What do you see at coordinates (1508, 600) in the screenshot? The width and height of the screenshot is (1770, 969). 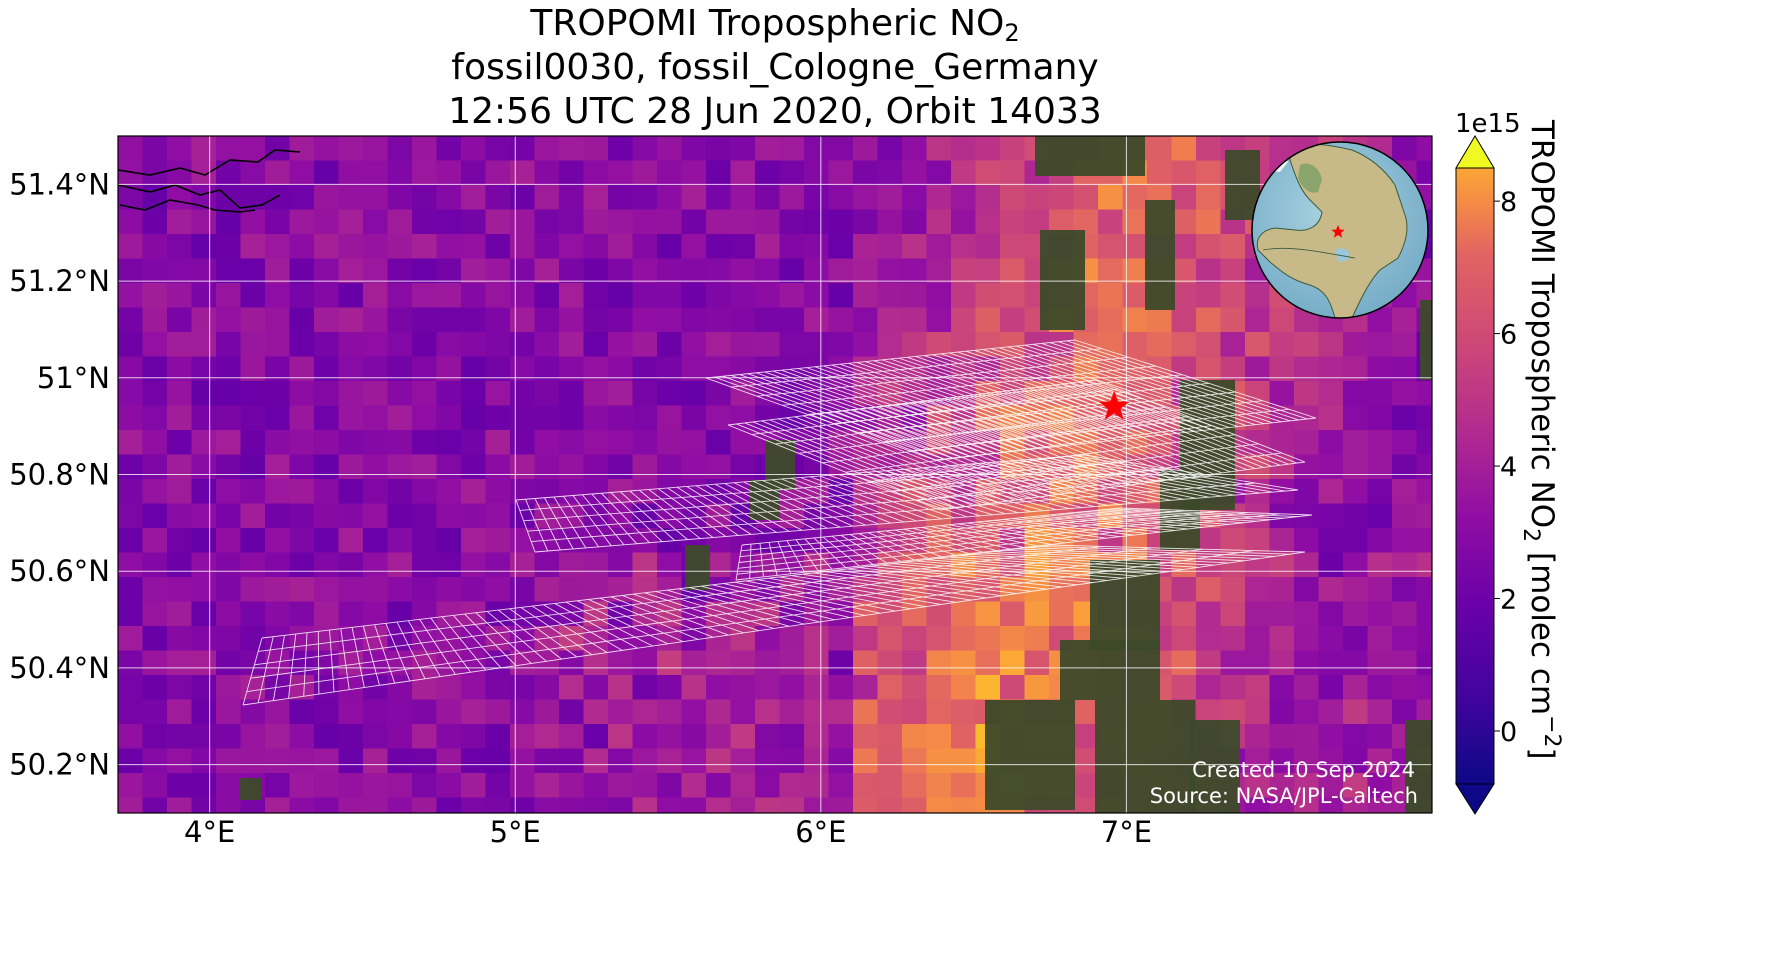 I see `colorbar-tick-label: 2` at bounding box center [1508, 600].